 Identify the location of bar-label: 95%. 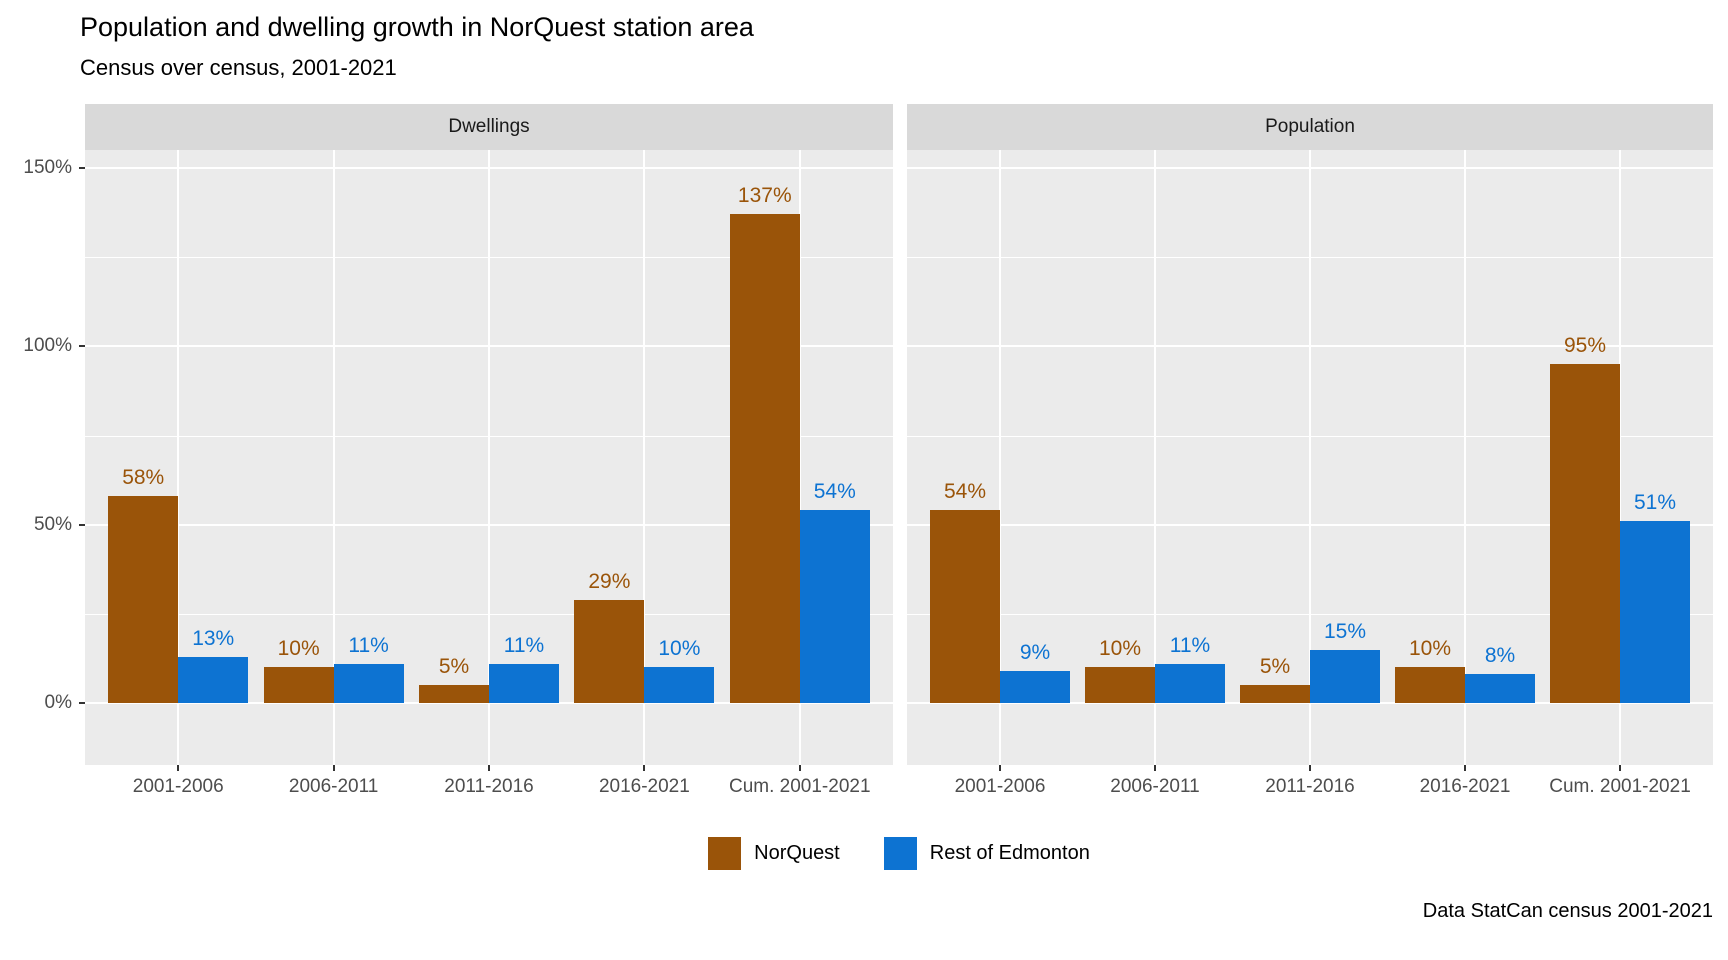
(1585, 346).